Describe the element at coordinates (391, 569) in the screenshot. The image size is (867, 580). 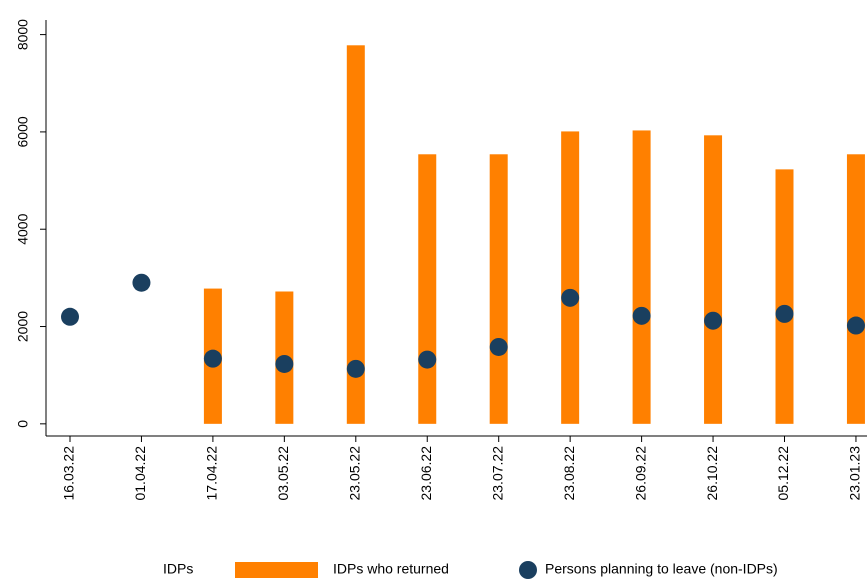
I see `legend-label: IDPs who returned` at that location.